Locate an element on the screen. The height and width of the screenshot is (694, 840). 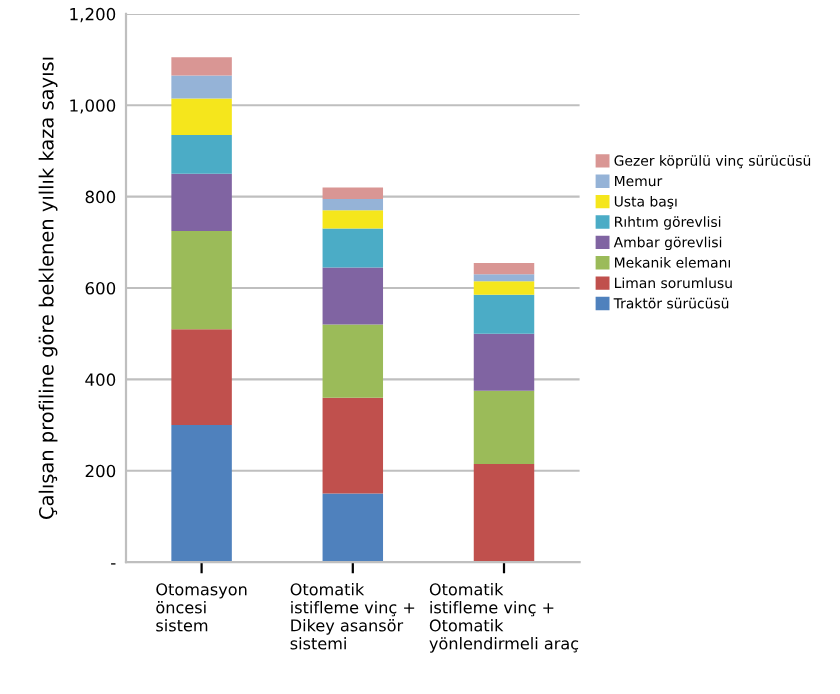
y-tick-label: 800 is located at coordinates (100, 197).